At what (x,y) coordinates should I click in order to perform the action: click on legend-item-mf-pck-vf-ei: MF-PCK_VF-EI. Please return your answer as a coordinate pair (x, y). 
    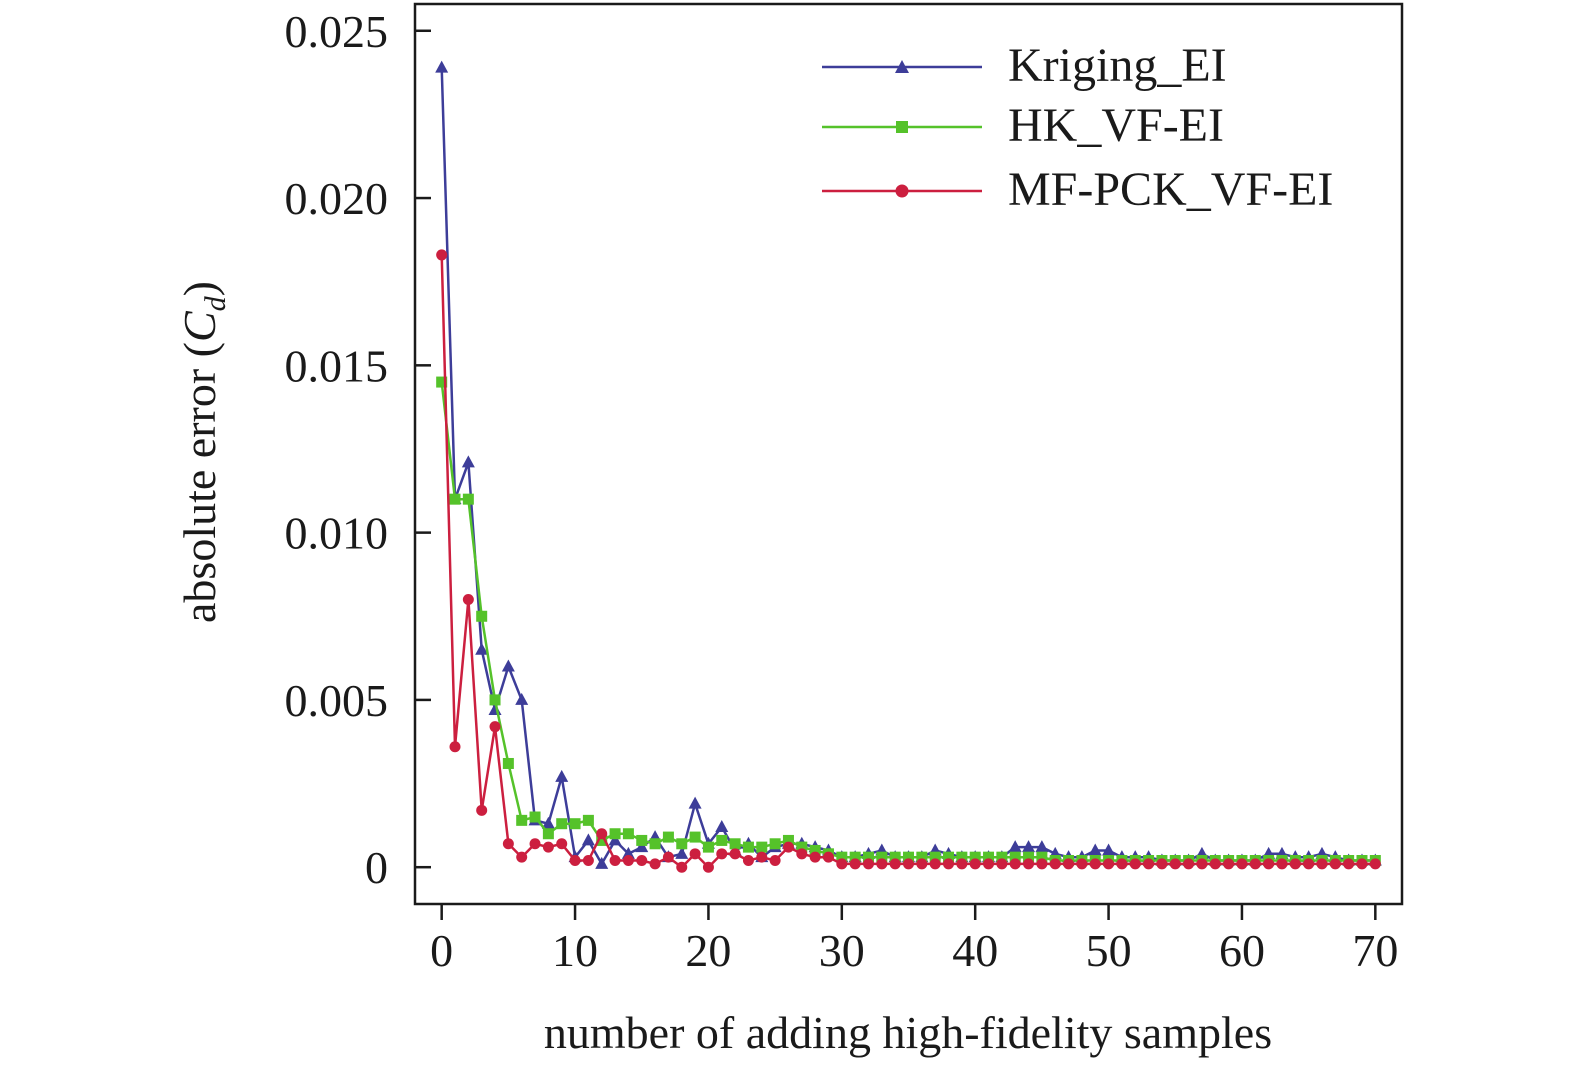
    Looking at the image, I should click on (1077, 189).